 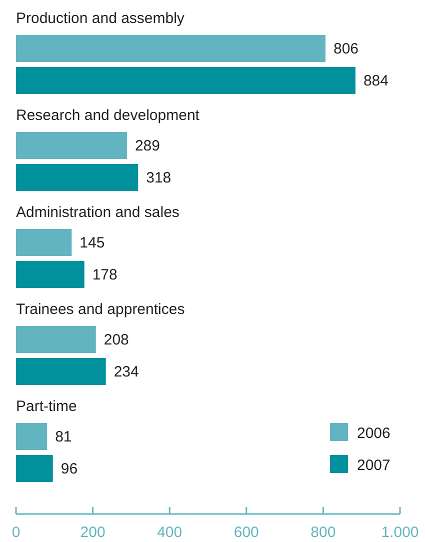 I want to click on y-tick-label: Trainees and apprentices, so click(x=100, y=309).